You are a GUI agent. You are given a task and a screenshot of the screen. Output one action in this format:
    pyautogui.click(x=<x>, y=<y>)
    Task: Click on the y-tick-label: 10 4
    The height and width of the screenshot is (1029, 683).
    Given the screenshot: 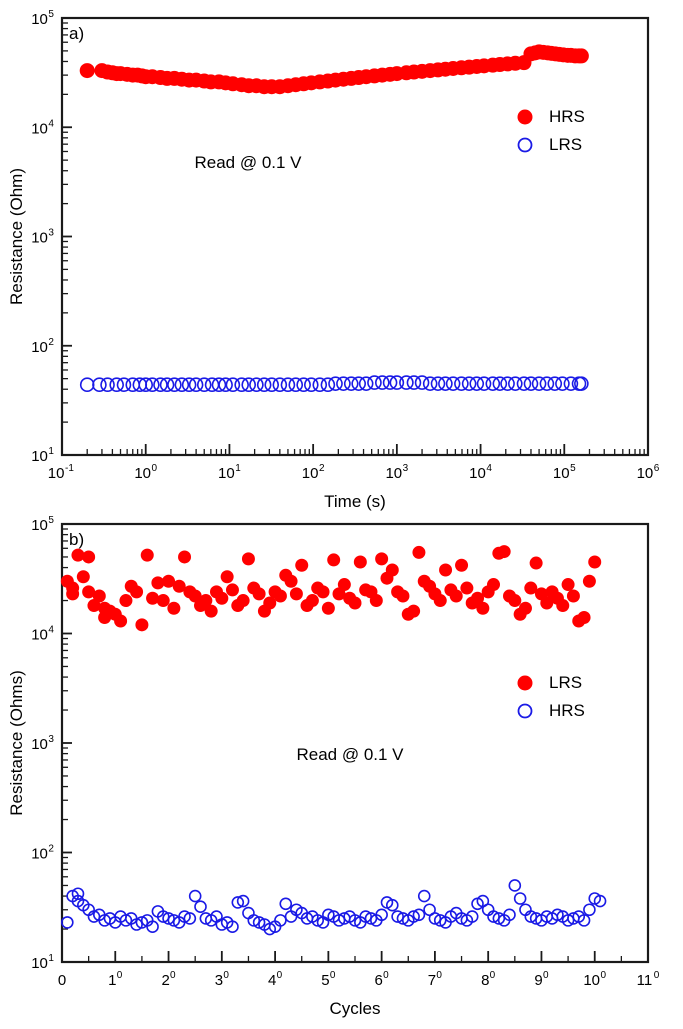 What is the action you would take?
    pyautogui.click(x=42, y=634)
    